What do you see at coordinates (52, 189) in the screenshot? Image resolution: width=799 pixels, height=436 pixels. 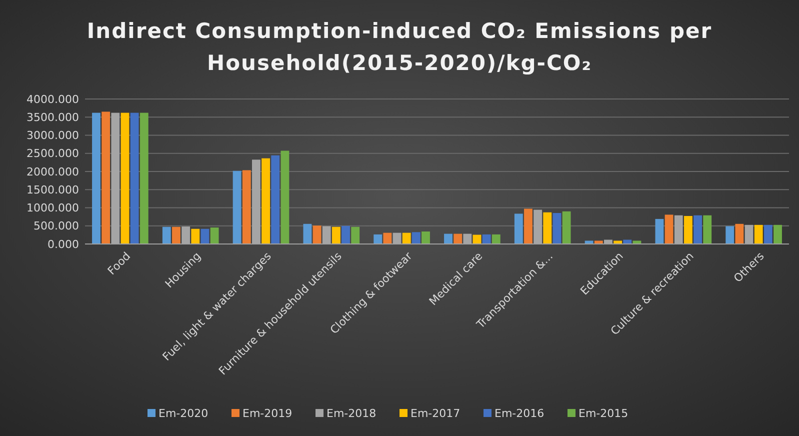 I see `y-tick-label: 1500.000` at bounding box center [52, 189].